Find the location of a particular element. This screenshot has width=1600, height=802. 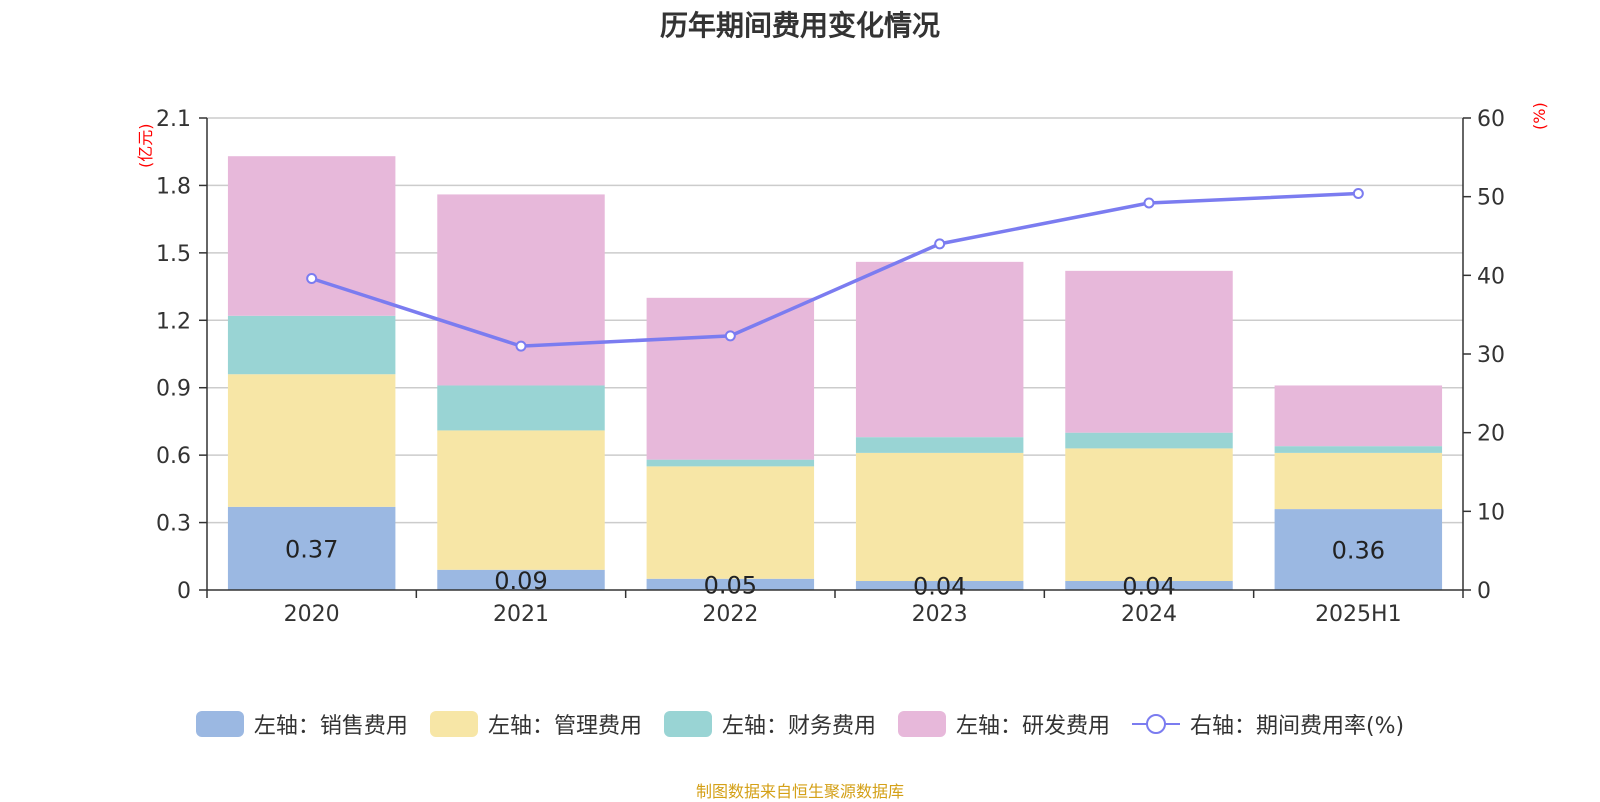

x-tick-label: 2023 is located at coordinates (940, 614).